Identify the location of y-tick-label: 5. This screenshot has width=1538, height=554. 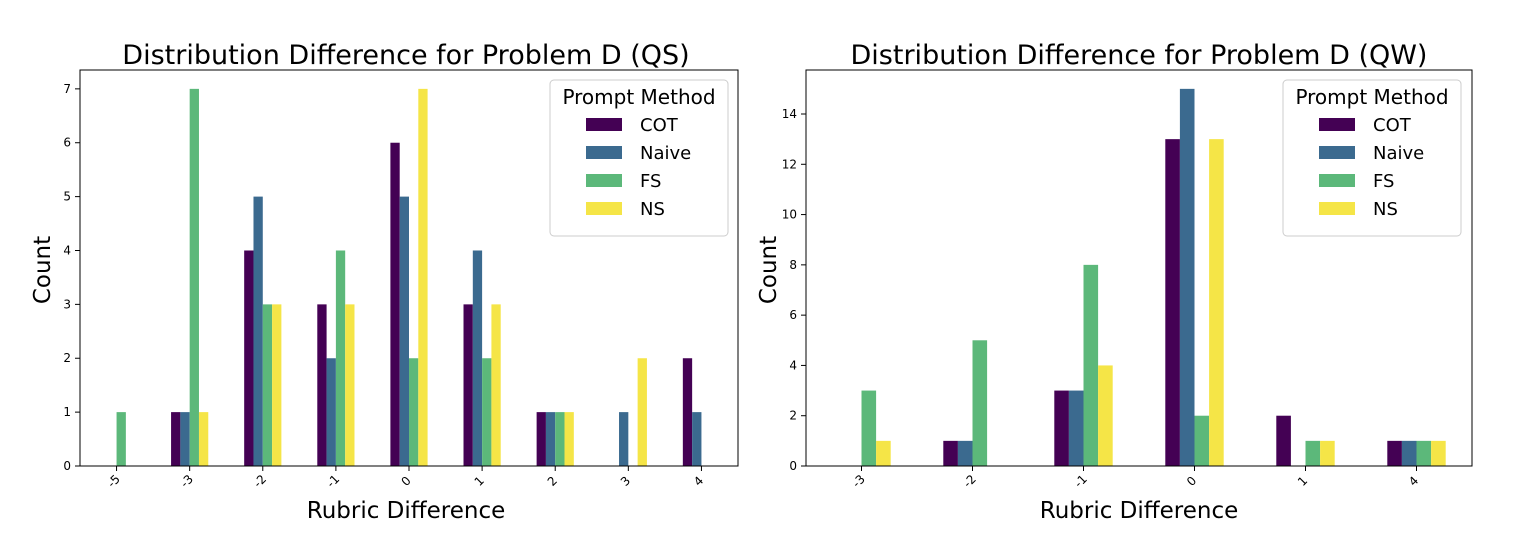
(67, 197).